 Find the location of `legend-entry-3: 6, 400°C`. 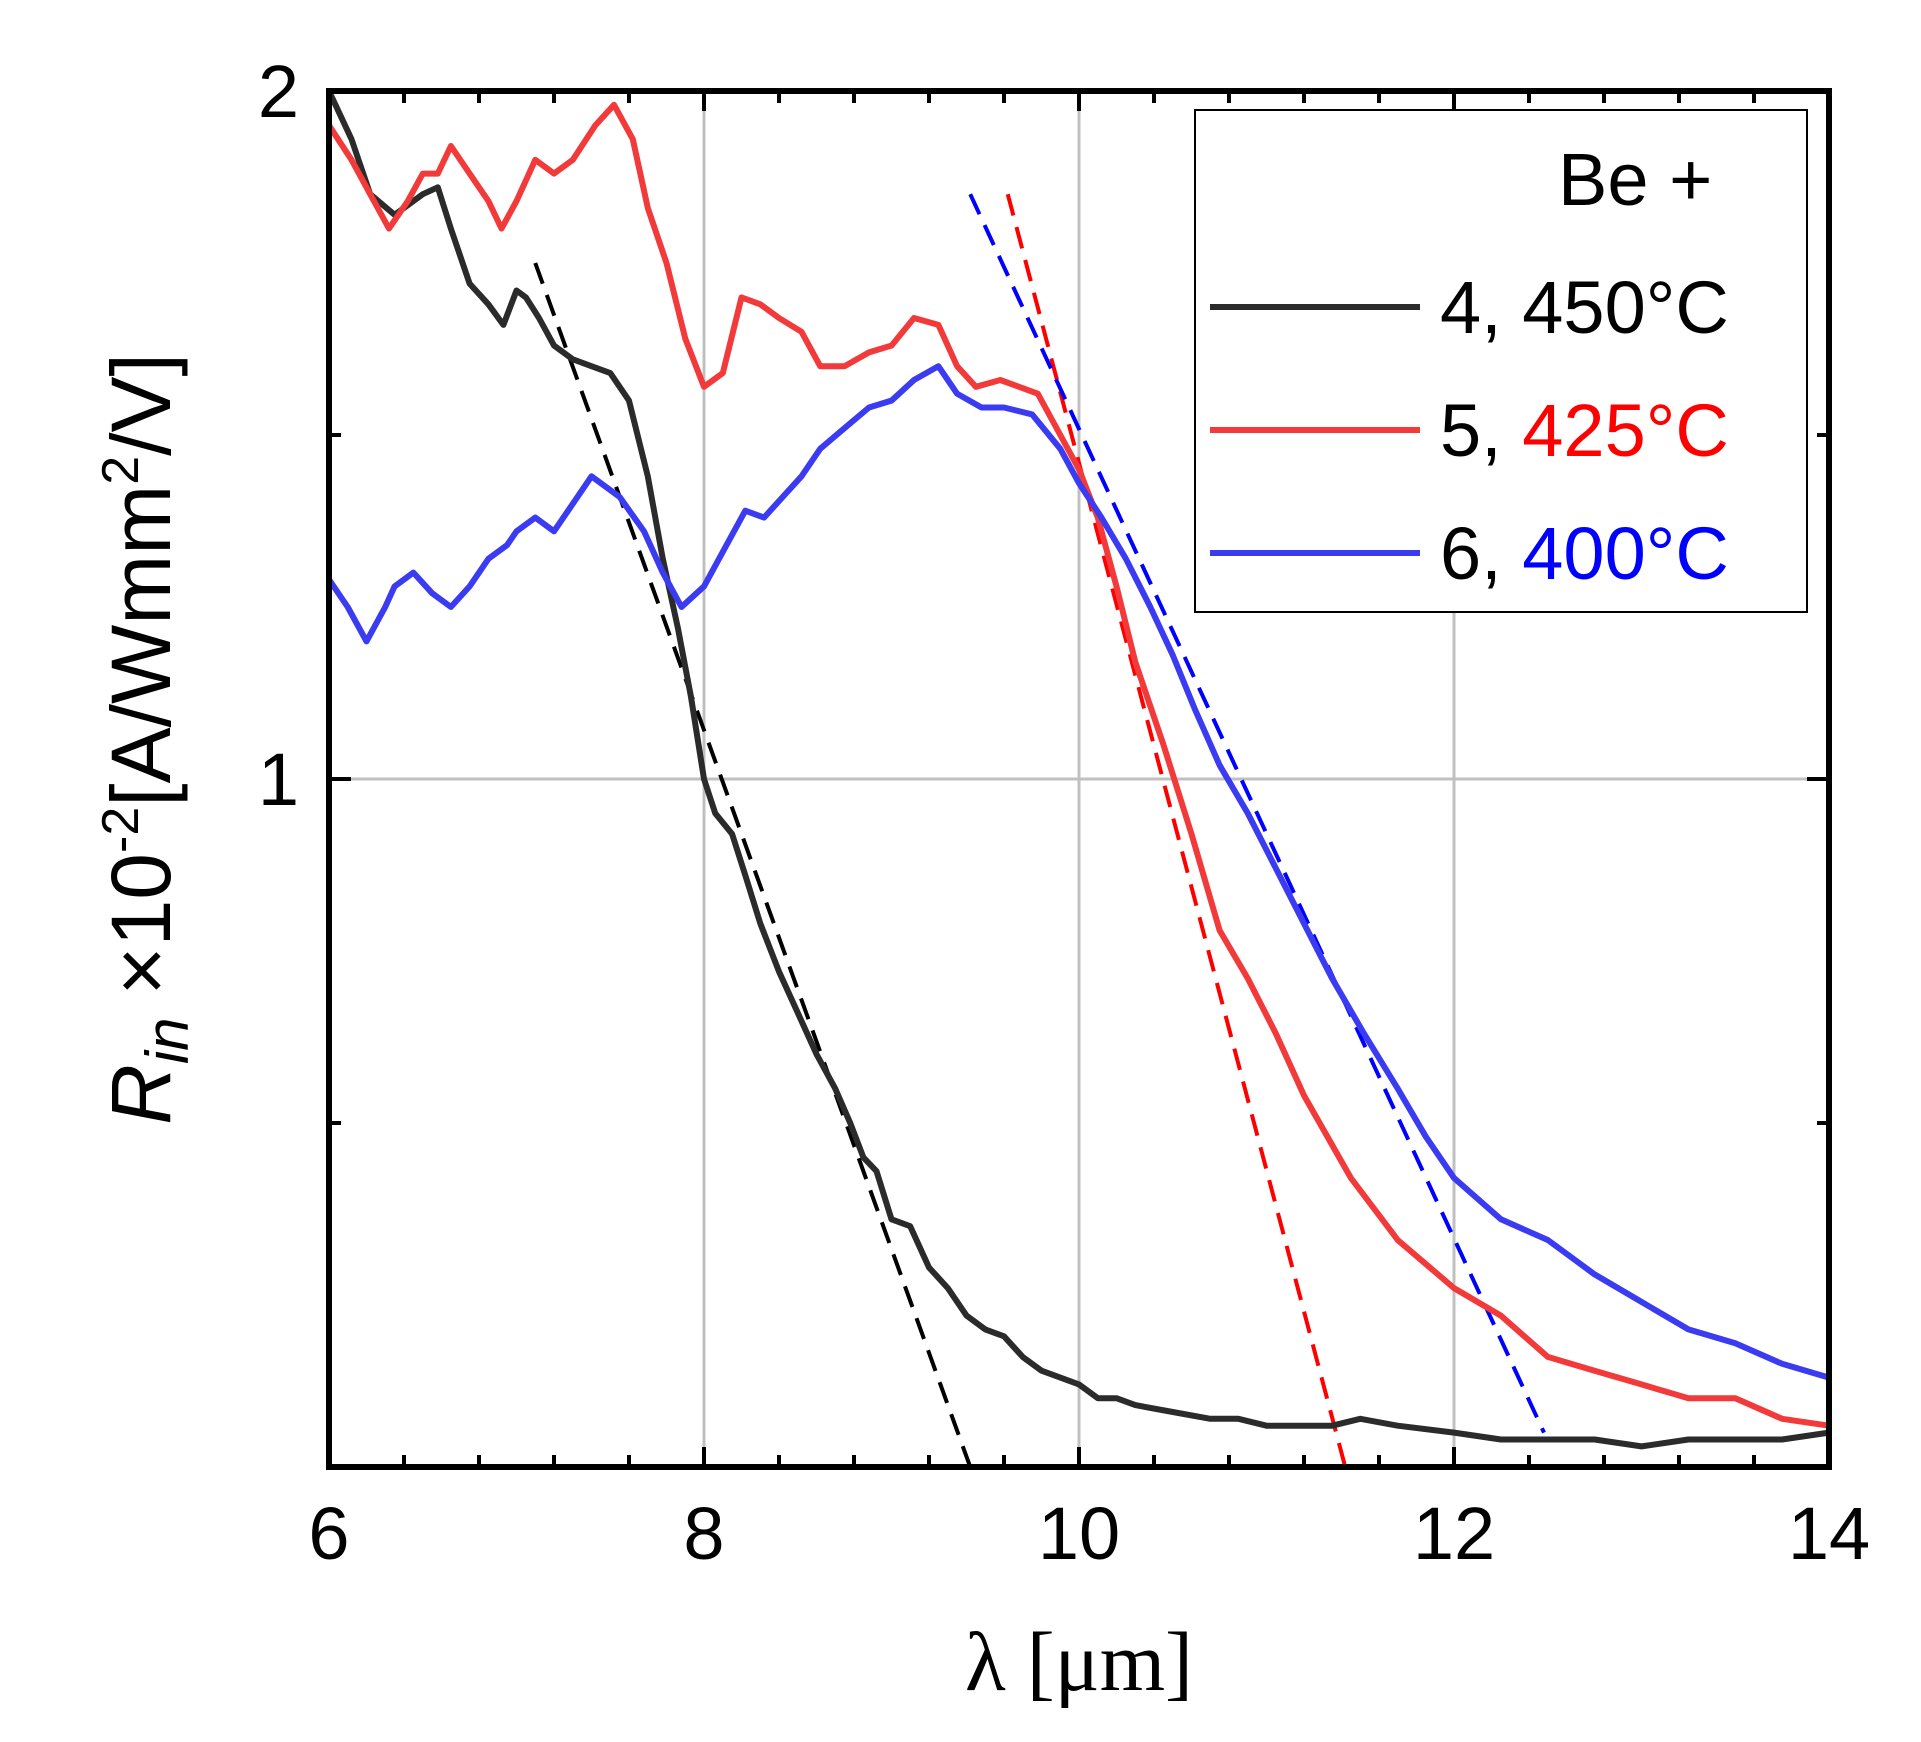

legend-entry-3: 6, 400°C is located at coordinates (1584, 553).